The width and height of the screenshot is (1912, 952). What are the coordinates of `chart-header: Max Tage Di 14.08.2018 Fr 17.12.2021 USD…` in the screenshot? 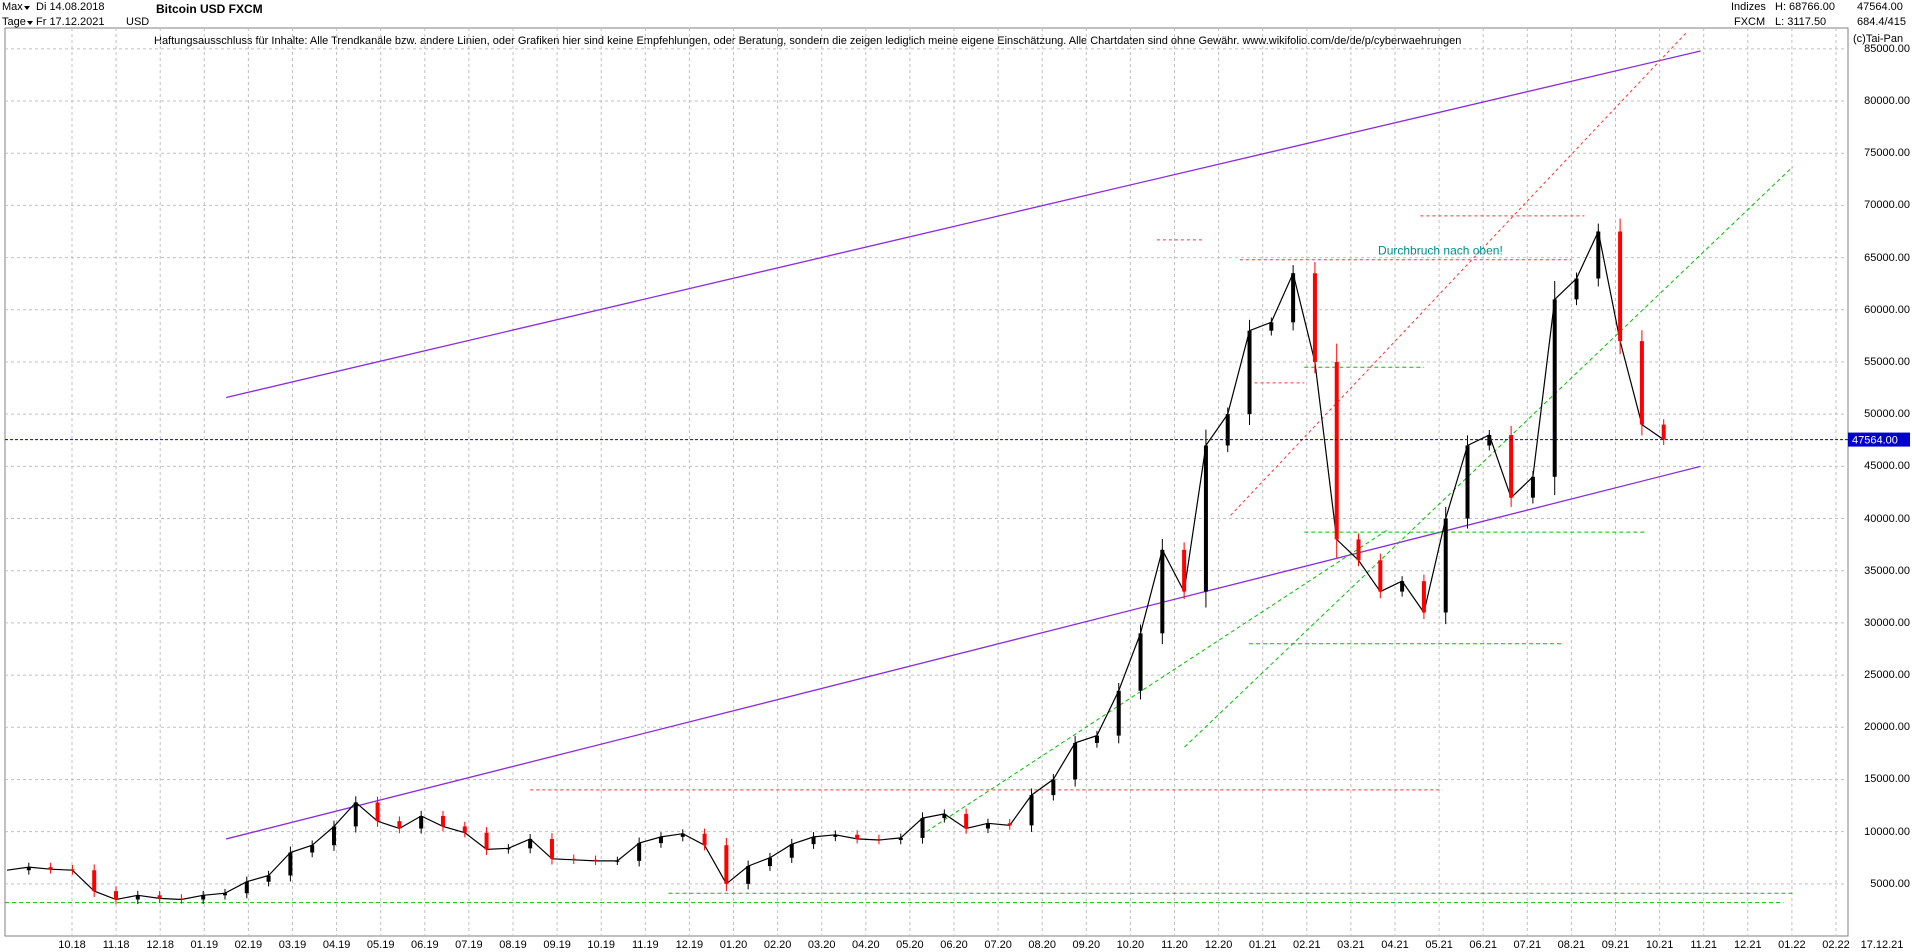 It's located at (956, 23).